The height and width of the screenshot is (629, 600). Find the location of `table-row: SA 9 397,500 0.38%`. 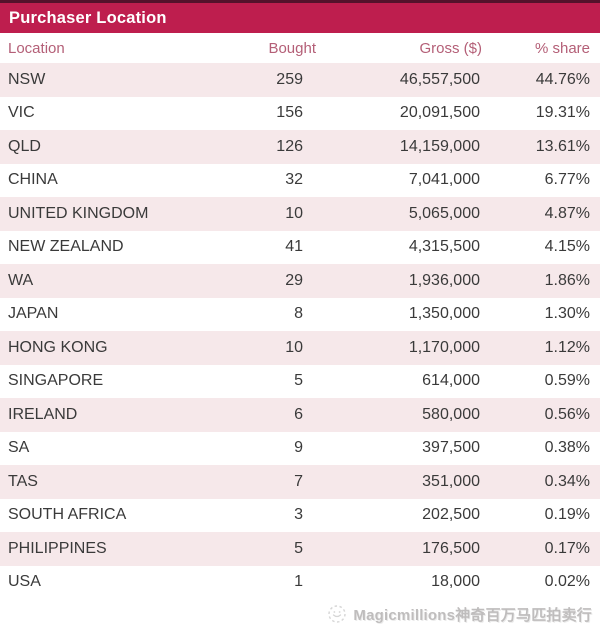

table-row: SA 9 397,500 0.38% is located at coordinates (300, 448).